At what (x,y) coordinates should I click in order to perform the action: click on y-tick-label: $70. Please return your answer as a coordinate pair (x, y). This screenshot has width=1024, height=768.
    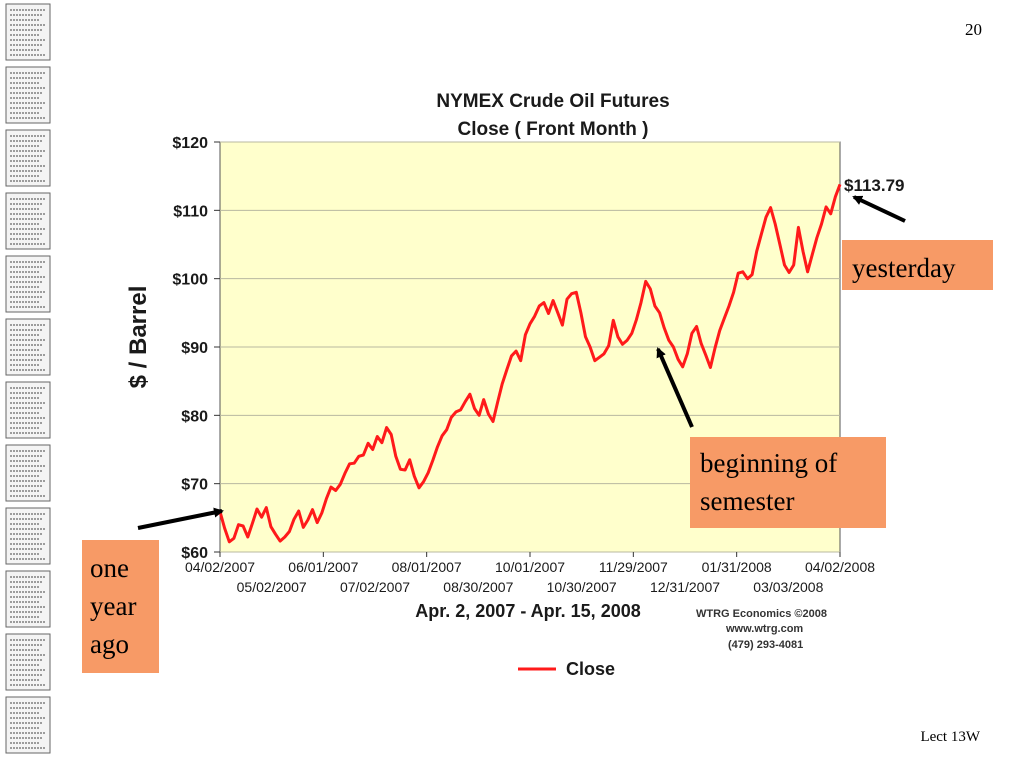
    Looking at the image, I should click on (194, 485).